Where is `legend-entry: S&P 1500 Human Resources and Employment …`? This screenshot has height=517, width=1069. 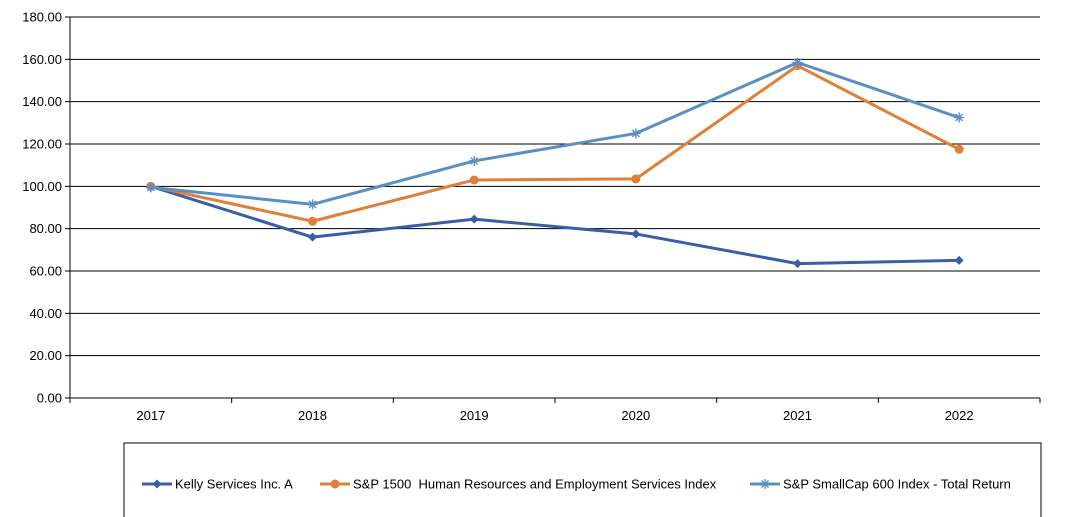 legend-entry: S&P 1500 Human Resources and Employment … is located at coordinates (518, 484).